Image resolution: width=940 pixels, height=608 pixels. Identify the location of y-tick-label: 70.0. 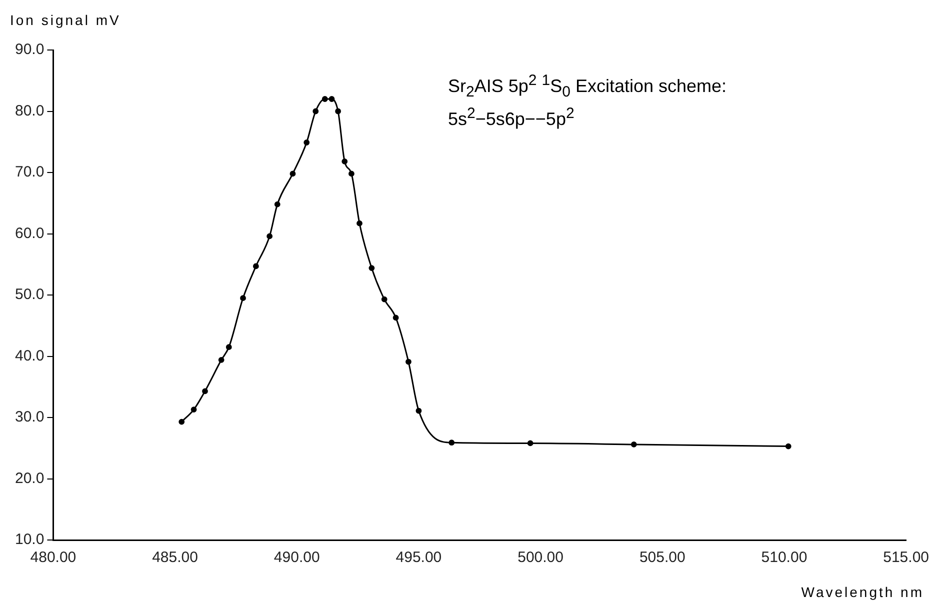
(29, 172).